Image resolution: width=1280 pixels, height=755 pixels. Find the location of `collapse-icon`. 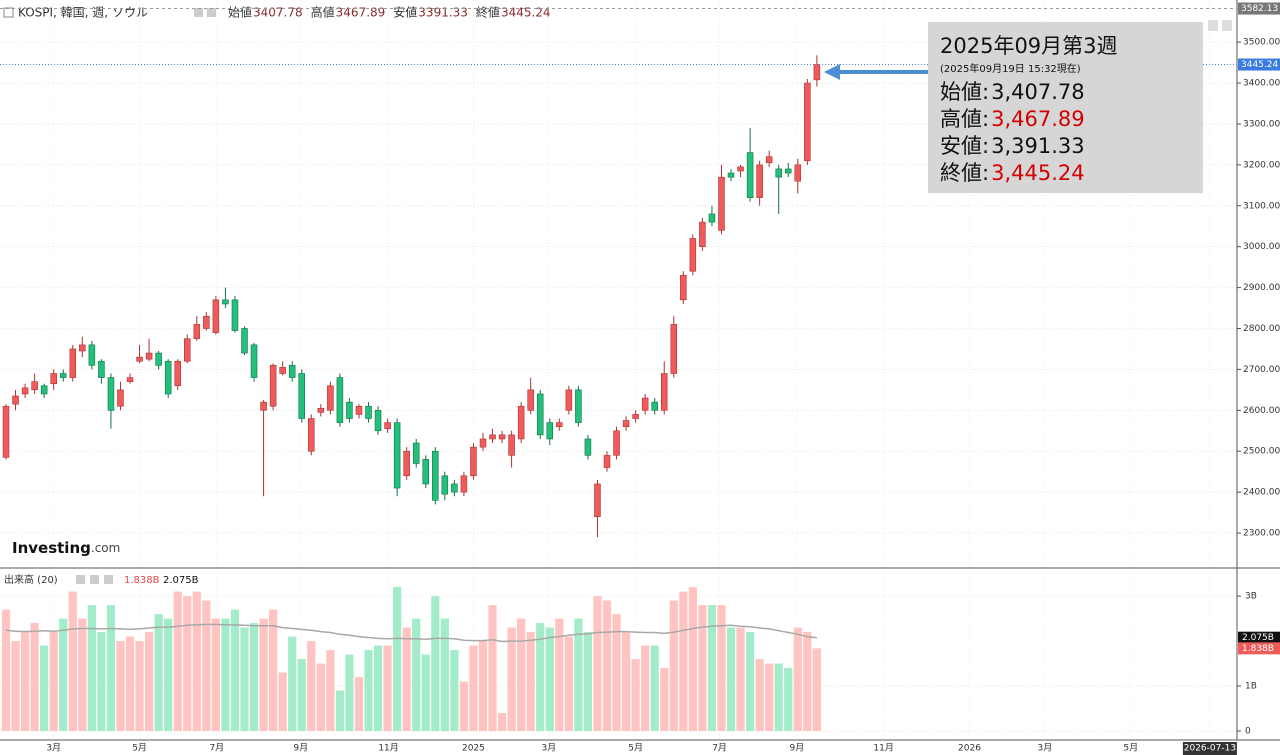

collapse-icon is located at coordinates (8, 12).